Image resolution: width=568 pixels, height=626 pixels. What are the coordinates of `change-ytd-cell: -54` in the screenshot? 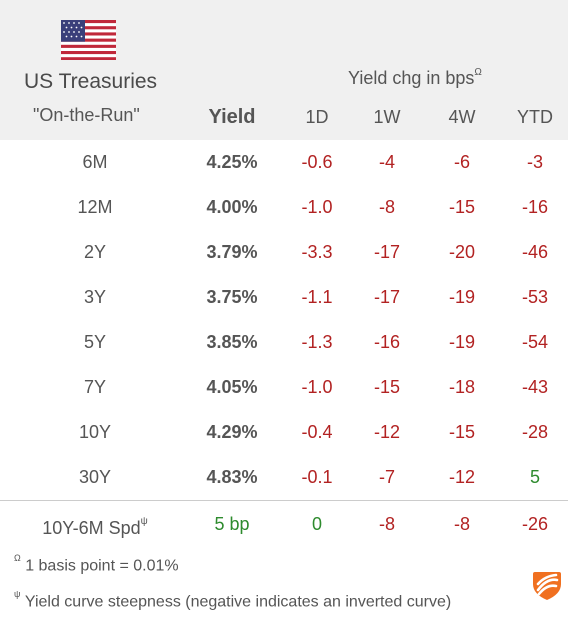 It's located at (534, 342).